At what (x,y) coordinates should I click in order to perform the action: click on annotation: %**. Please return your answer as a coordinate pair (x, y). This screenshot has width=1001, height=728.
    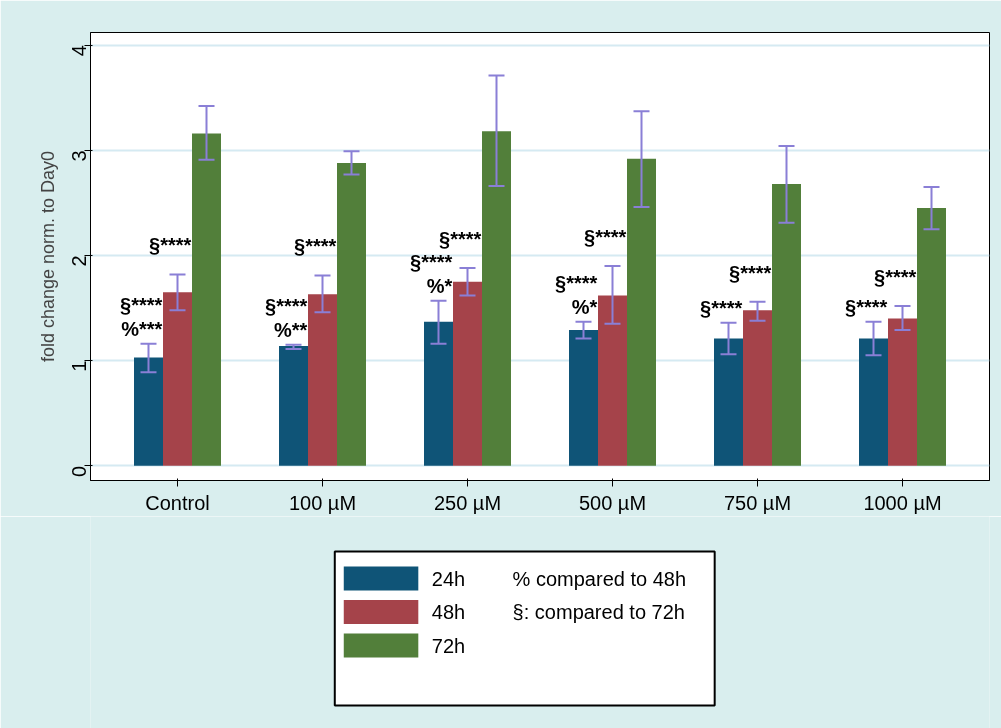
    Looking at the image, I should click on (290, 329).